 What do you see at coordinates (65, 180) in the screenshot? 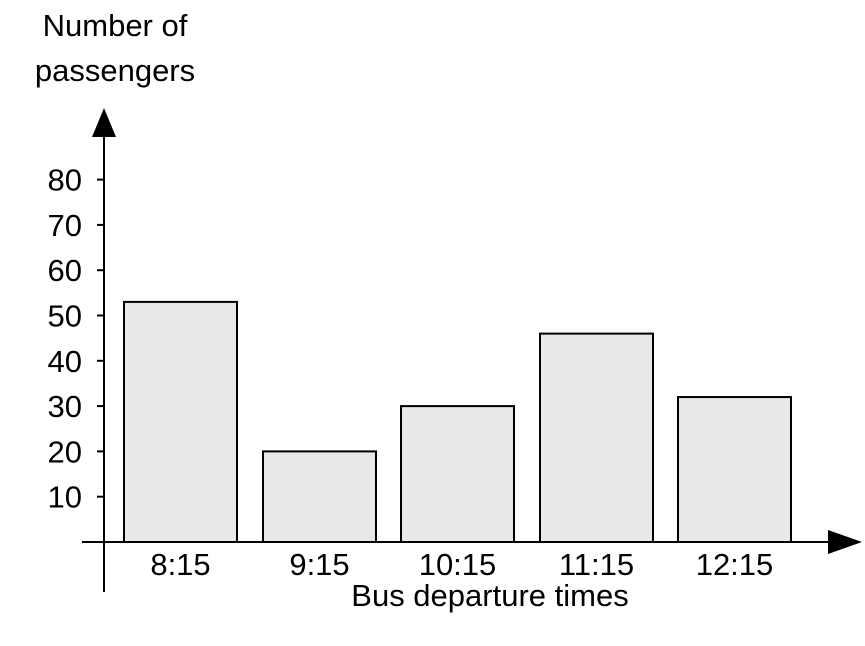
I see `y-tick-label-80: 80` at bounding box center [65, 180].